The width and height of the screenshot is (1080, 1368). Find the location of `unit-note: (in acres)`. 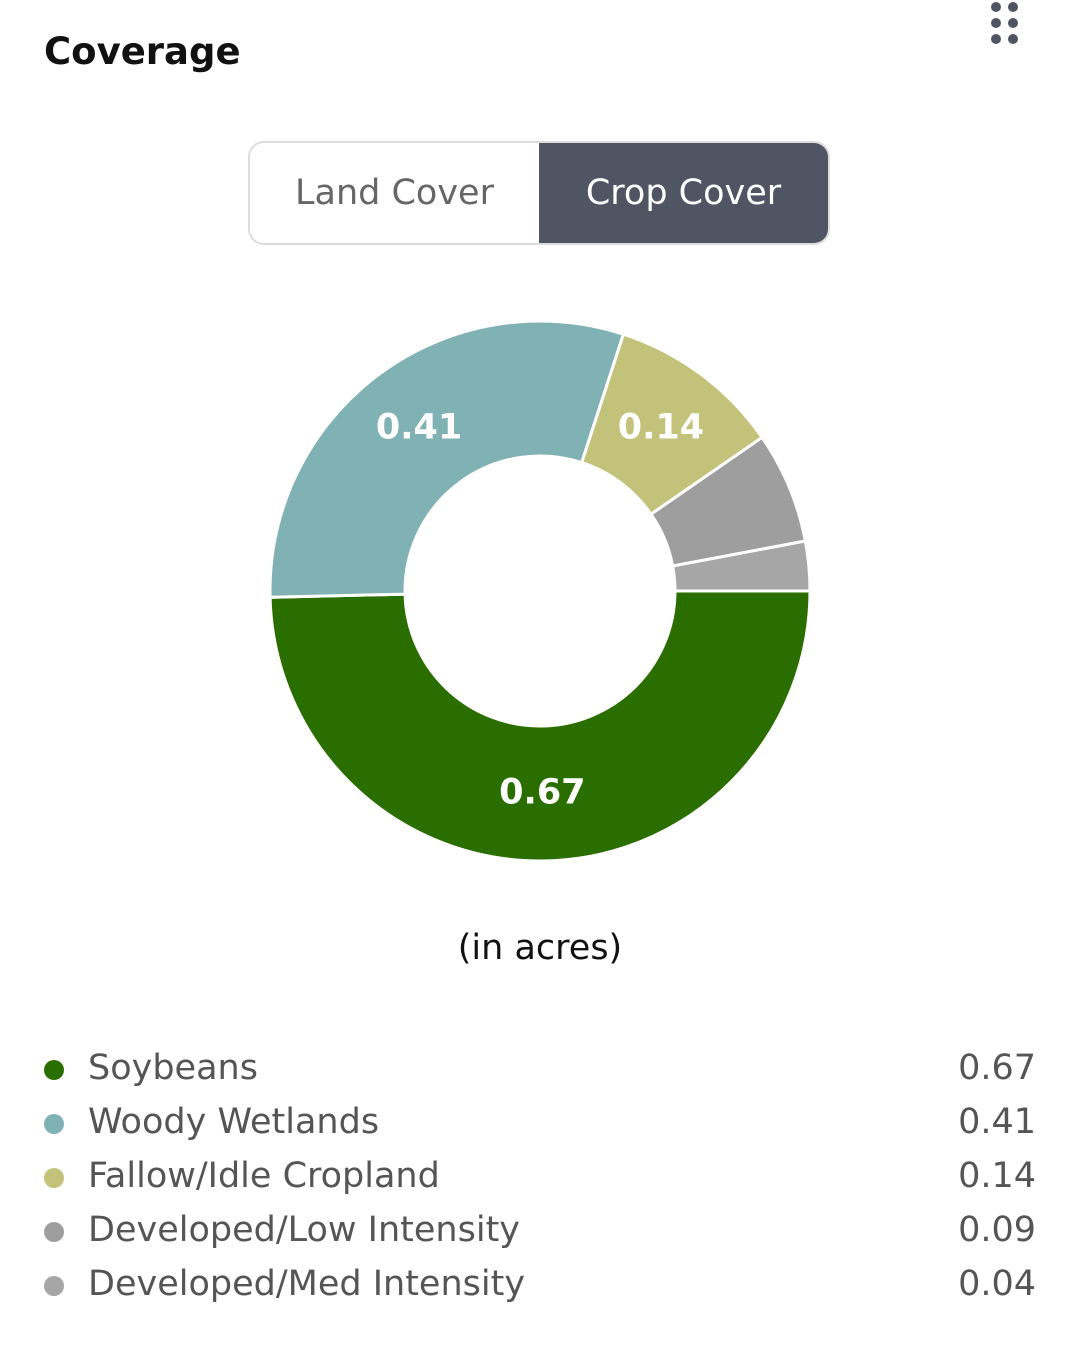

unit-note: (in acres) is located at coordinates (540, 948).